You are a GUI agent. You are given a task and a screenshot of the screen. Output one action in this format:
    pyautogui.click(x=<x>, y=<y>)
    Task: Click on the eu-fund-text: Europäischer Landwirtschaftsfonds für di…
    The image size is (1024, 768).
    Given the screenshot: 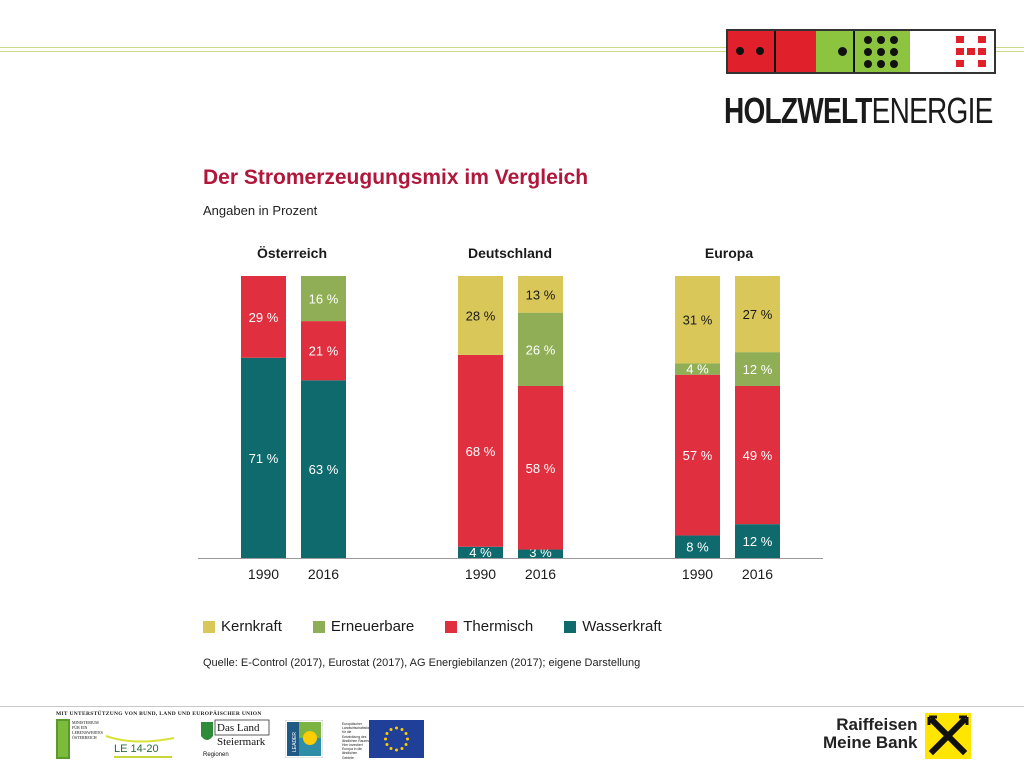 What is the action you would take?
    pyautogui.click(x=358, y=741)
    